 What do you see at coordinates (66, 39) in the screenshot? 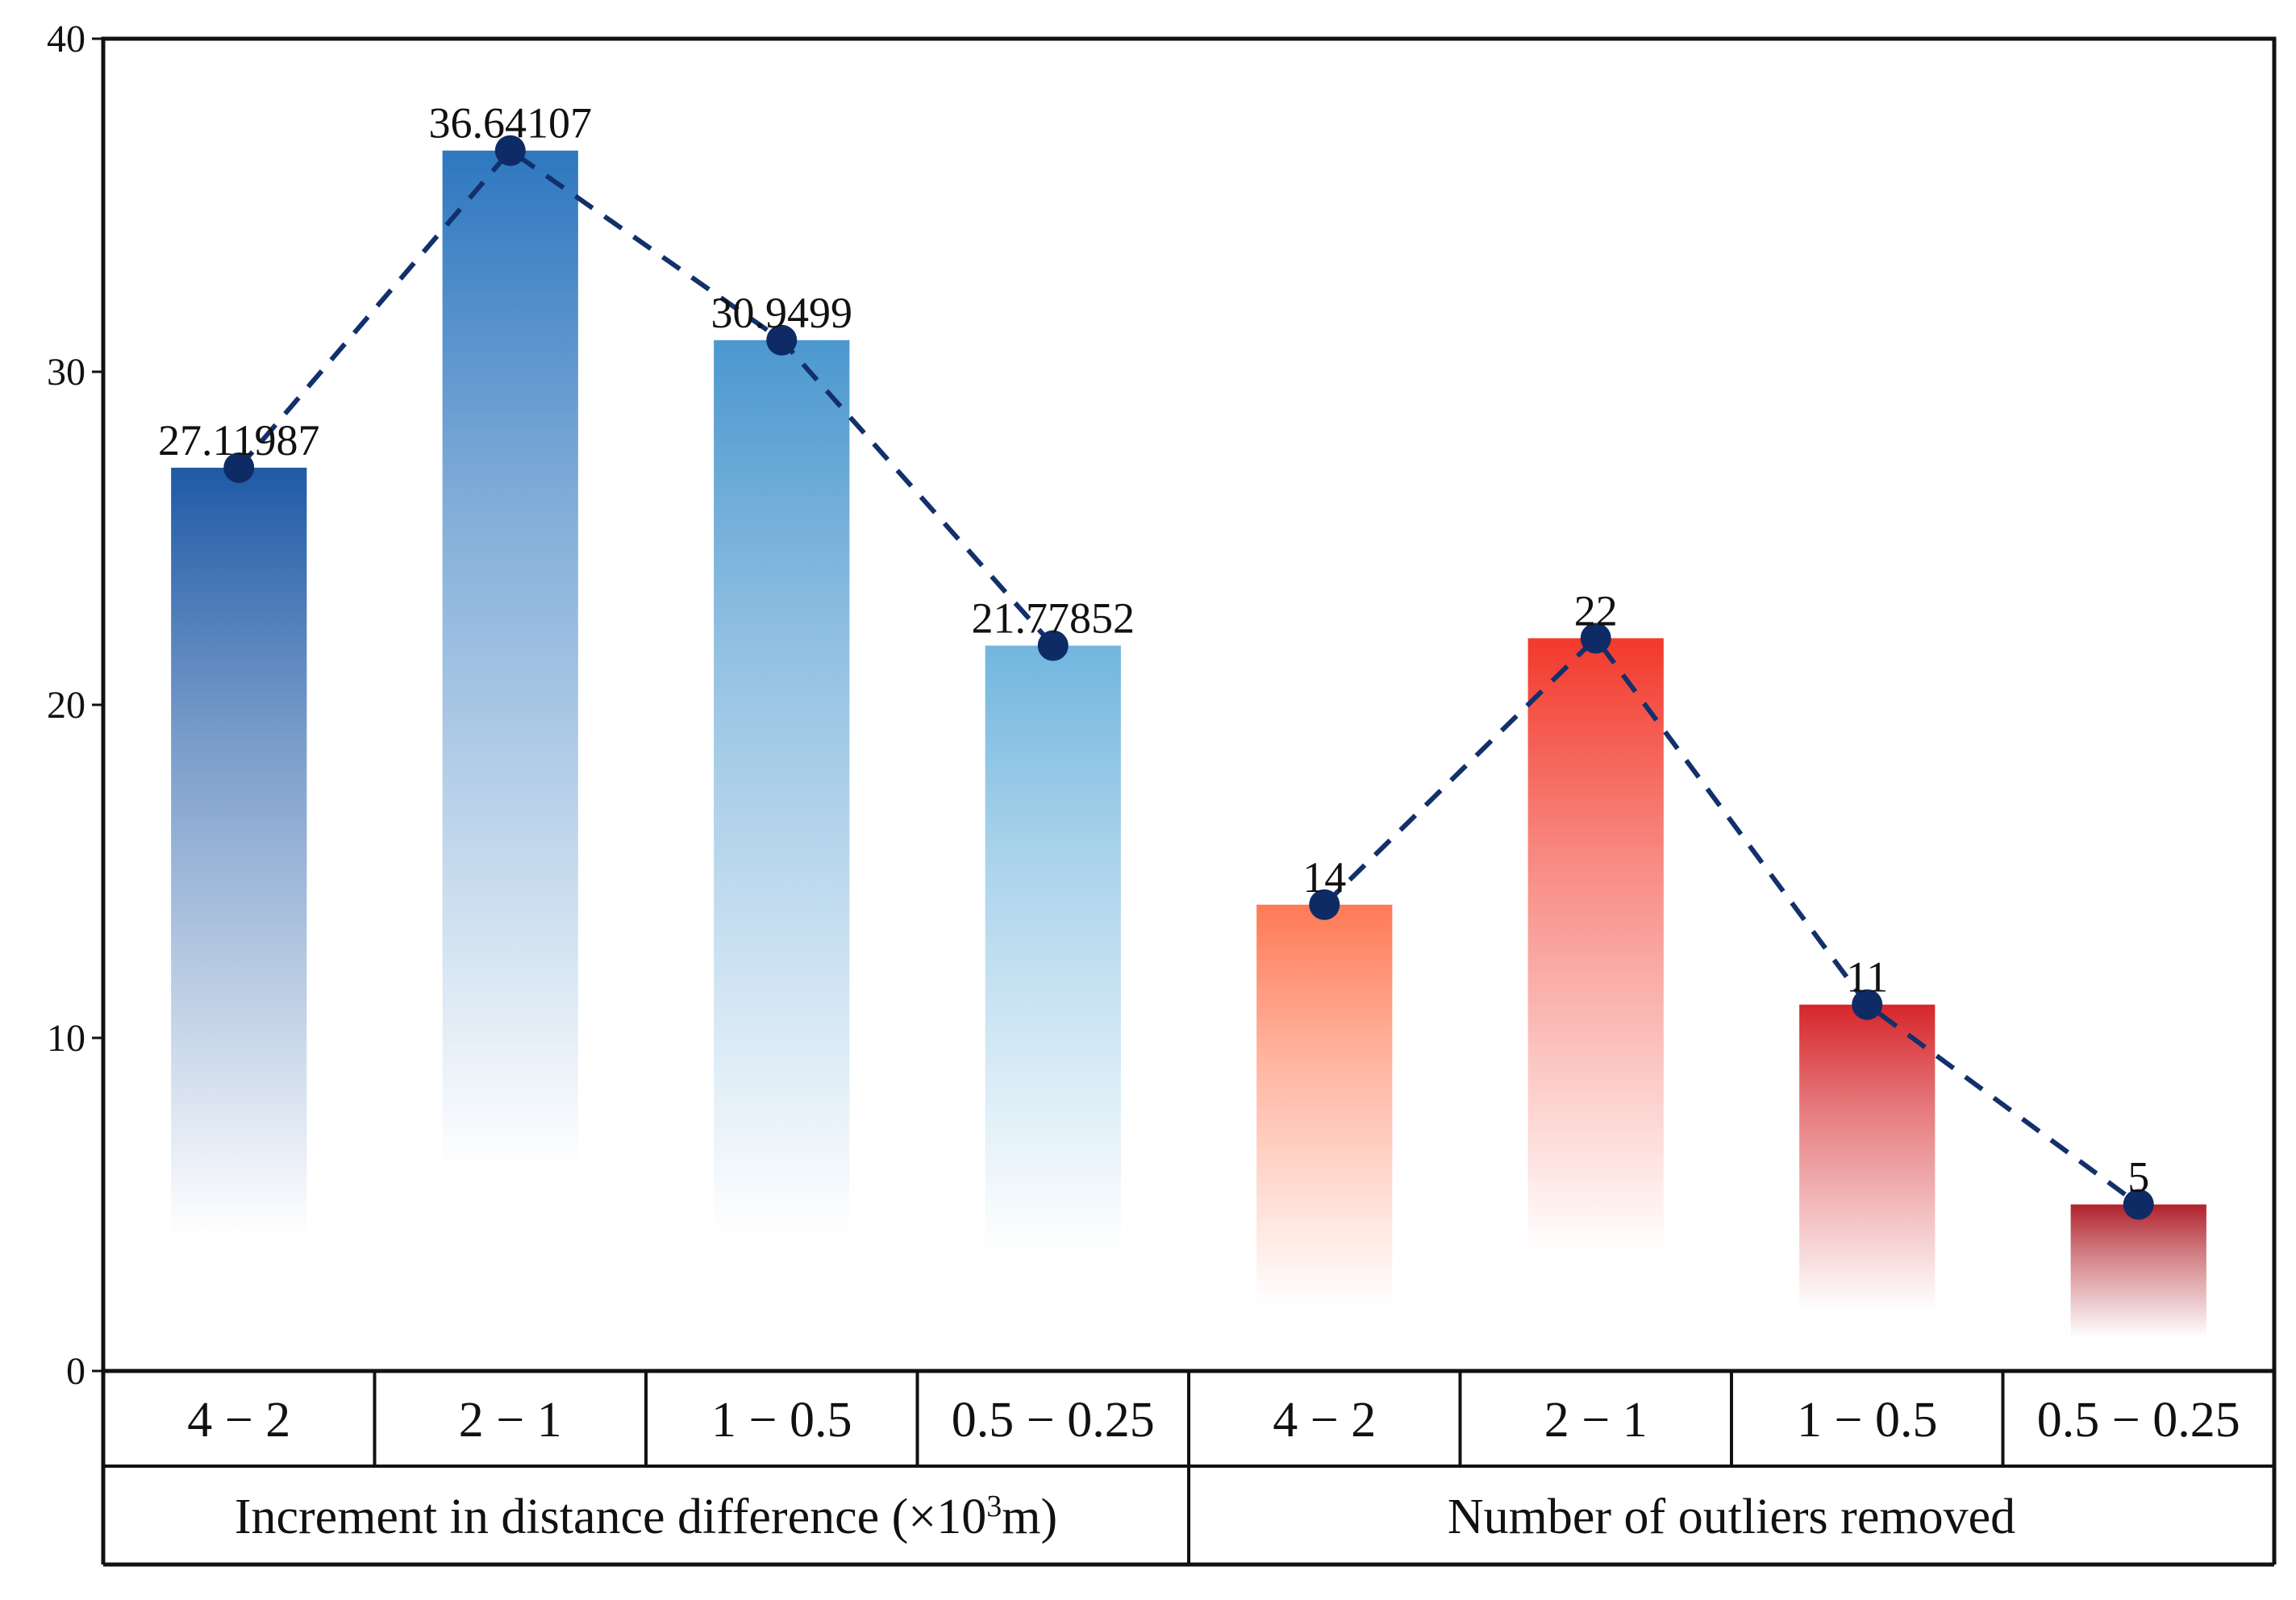
I see `y-tick-label: 40` at bounding box center [66, 39].